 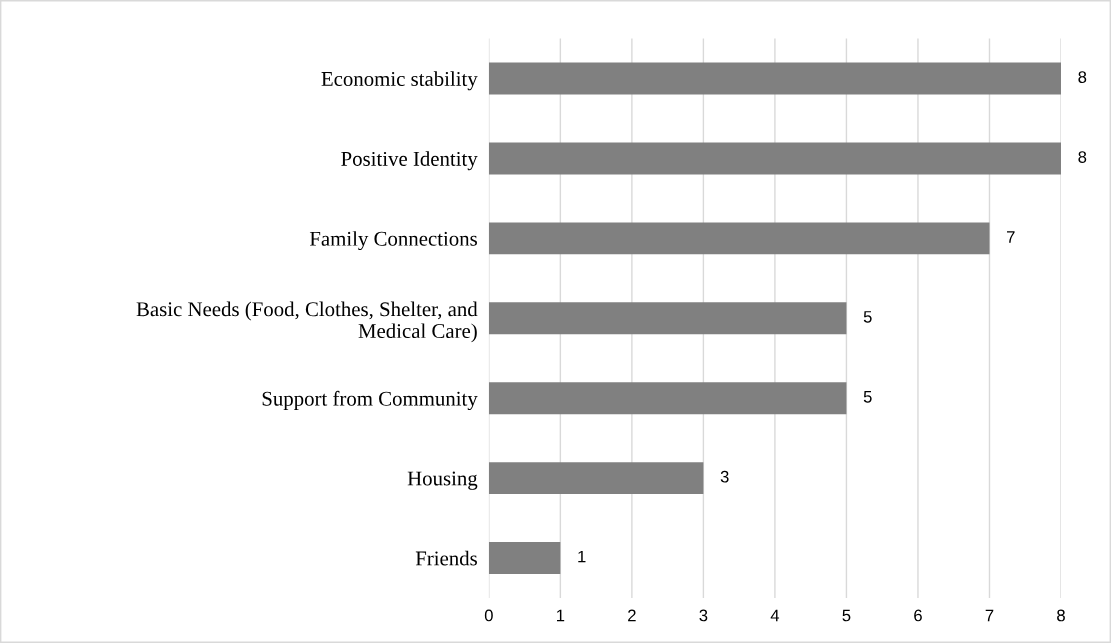 What do you see at coordinates (989, 615) in the screenshot?
I see `x-tick-label: 7` at bounding box center [989, 615].